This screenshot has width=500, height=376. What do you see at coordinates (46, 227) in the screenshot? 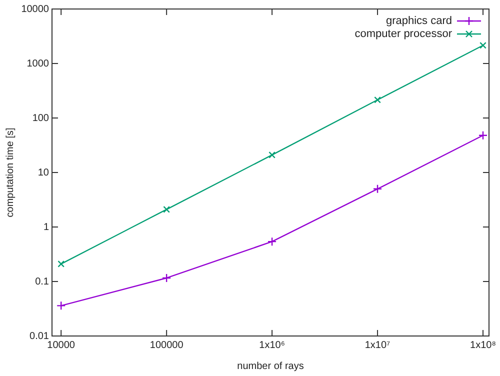
I see `y-tick-label: 1` at bounding box center [46, 227].